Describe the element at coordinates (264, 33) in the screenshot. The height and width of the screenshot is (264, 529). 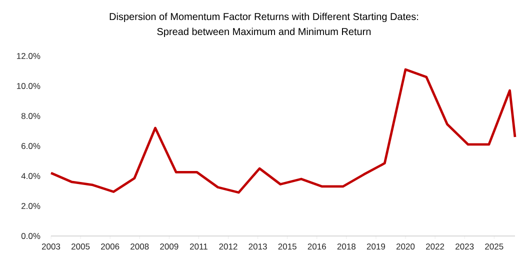
I see `chart-subtitle: Spread between Maximum and Minimum Return` at that location.